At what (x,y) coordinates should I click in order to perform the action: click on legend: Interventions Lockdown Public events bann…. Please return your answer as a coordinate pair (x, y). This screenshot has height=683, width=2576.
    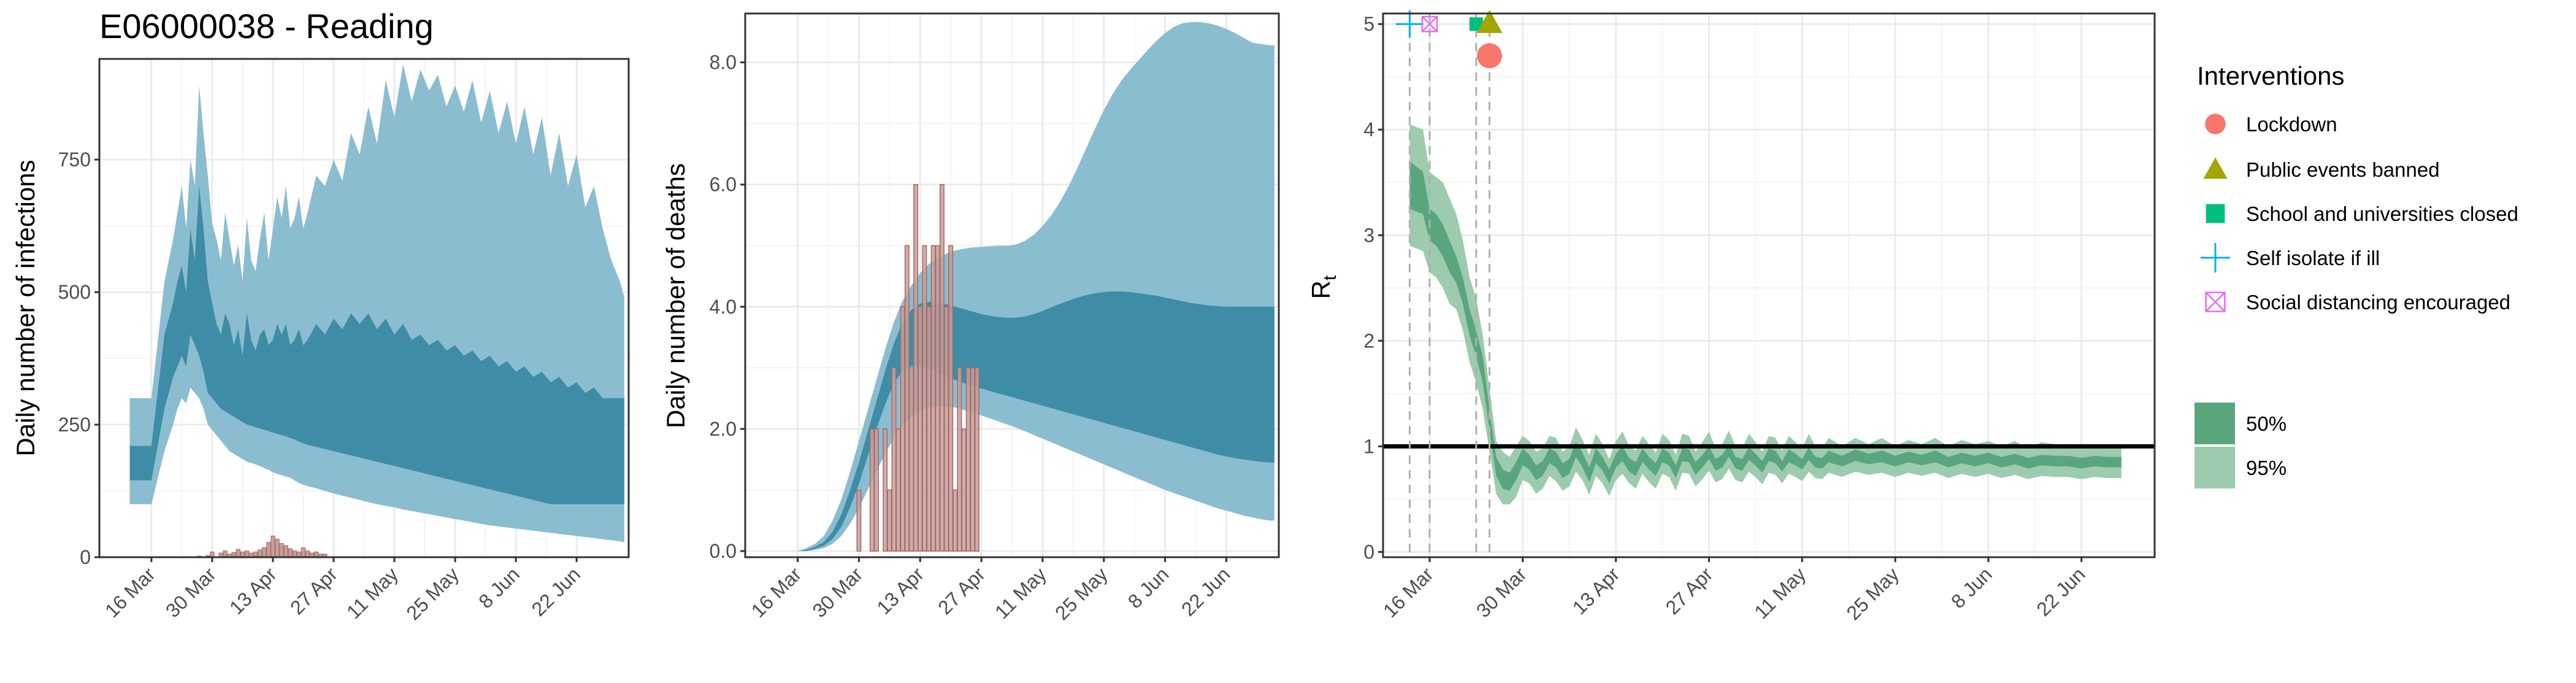
    Looking at the image, I should click on (2356, 274).